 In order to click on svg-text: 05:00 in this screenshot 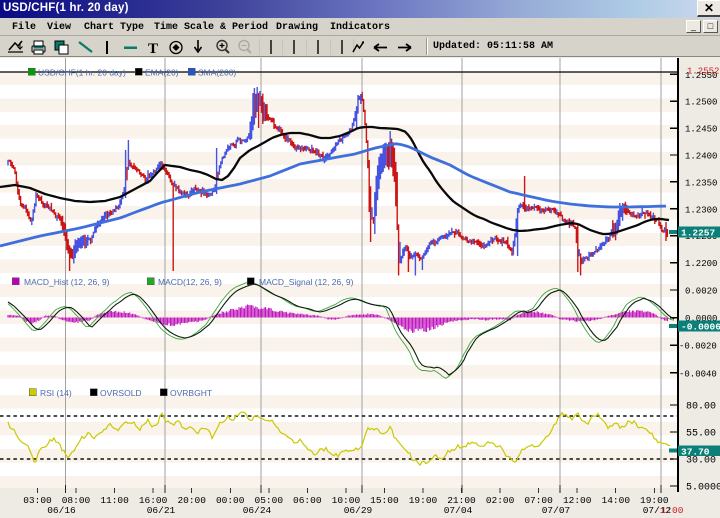, I will do `click(269, 500)`.